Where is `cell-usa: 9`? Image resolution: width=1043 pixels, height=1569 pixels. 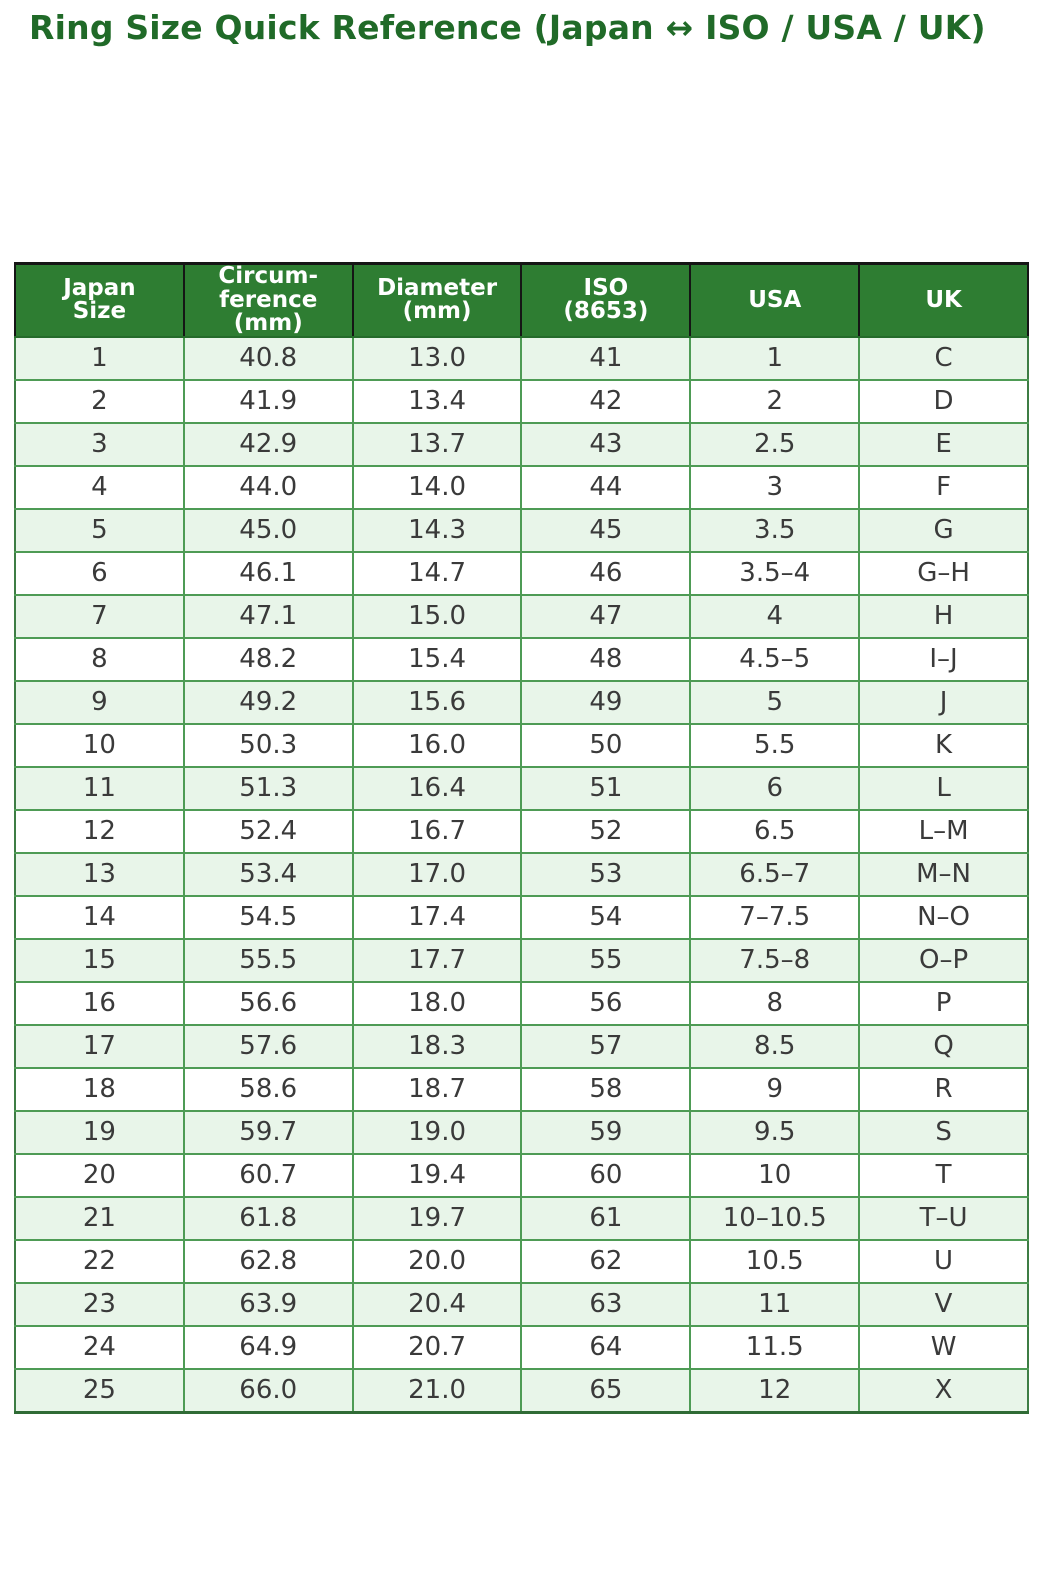 cell-usa: 9 is located at coordinates (775, 1089).